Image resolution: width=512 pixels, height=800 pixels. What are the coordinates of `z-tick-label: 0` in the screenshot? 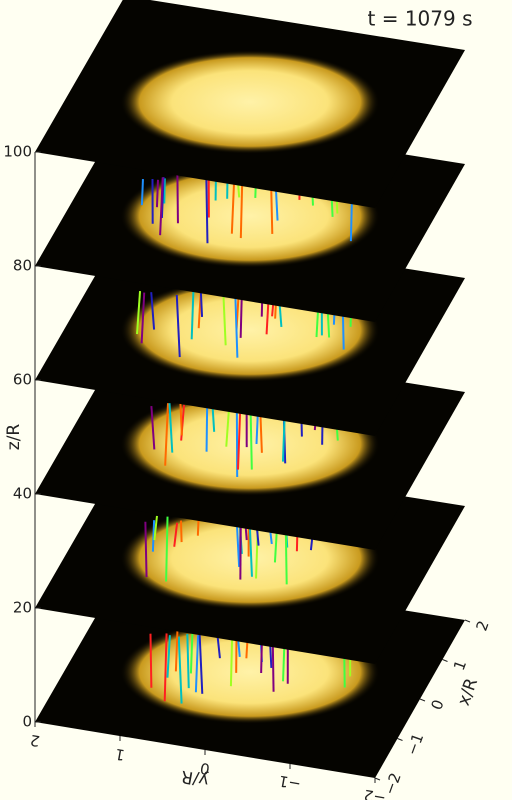 It's located at (27, 722).